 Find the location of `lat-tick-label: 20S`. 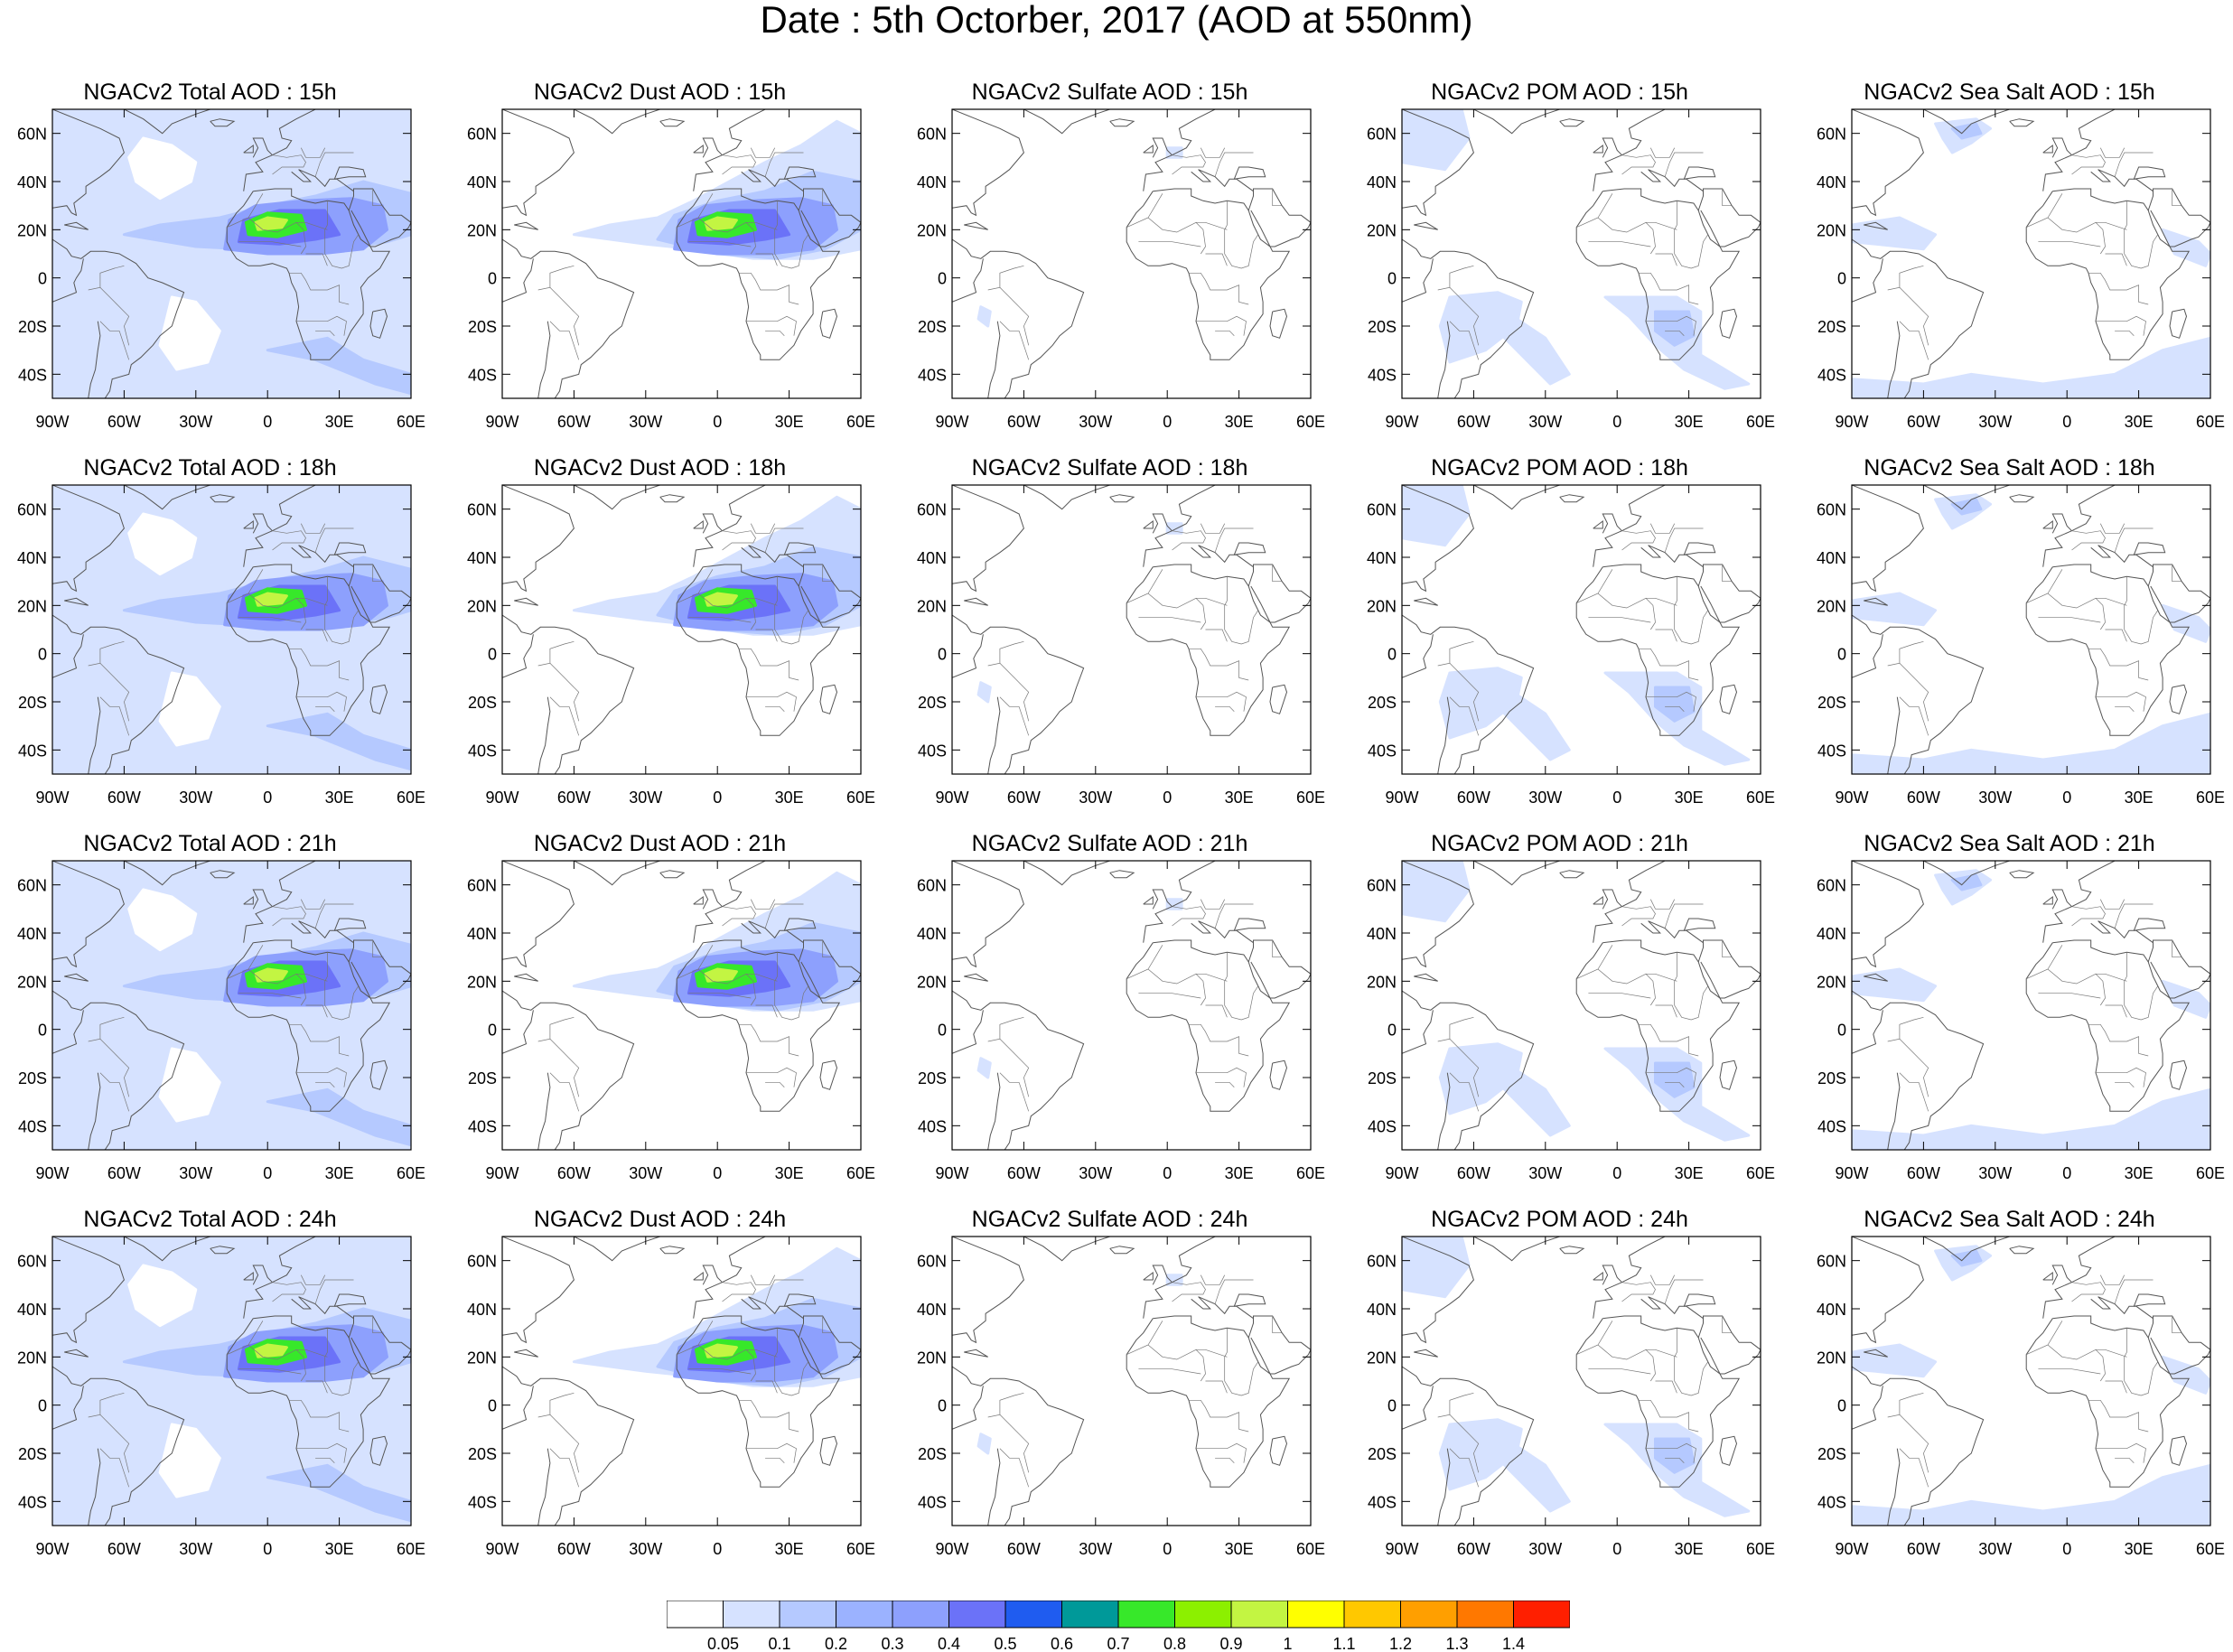

lat-tick-label: 20S is located at coordinates (1382, 1454).